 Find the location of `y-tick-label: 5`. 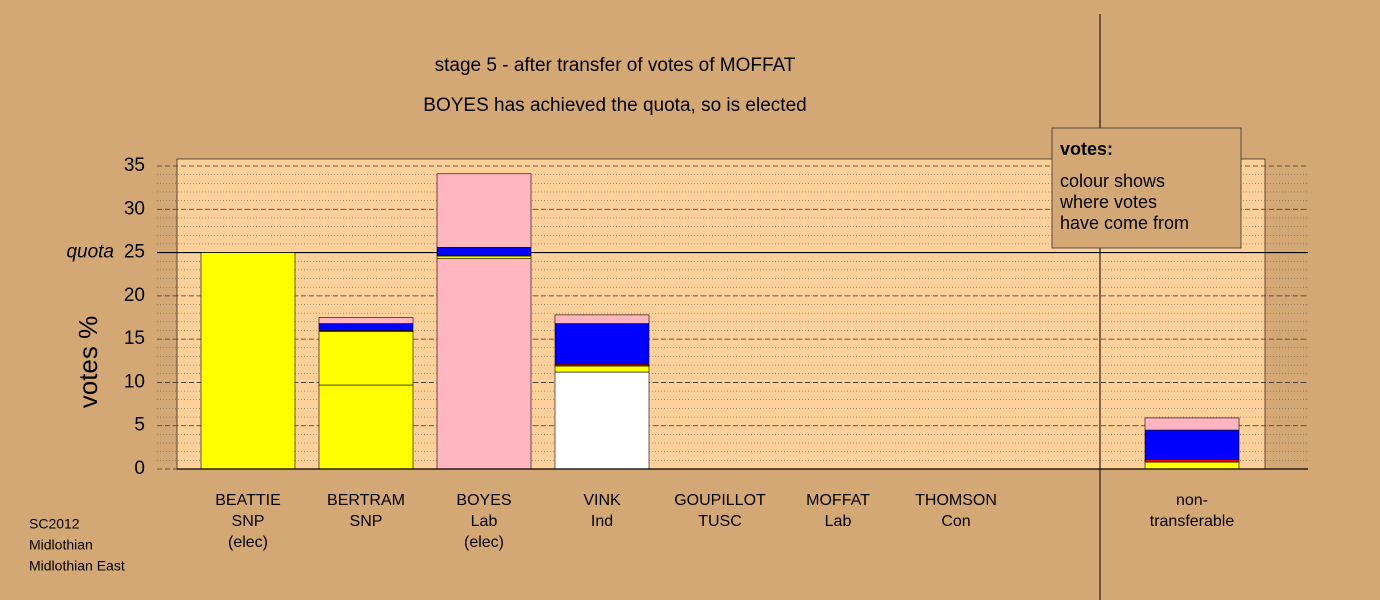

y-tick-label: 5 is located at coordinates (139, 425).